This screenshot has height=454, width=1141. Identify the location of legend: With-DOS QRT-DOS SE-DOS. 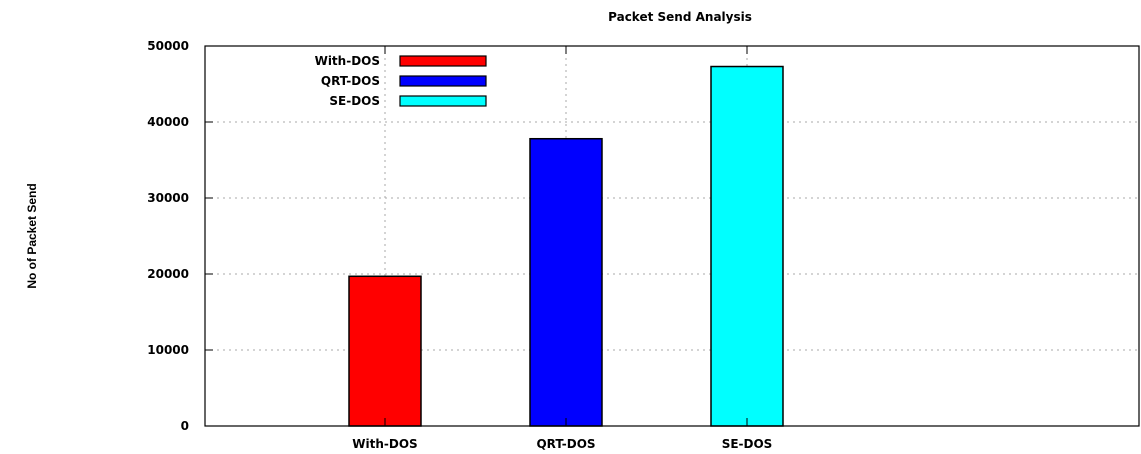
(401, 81).